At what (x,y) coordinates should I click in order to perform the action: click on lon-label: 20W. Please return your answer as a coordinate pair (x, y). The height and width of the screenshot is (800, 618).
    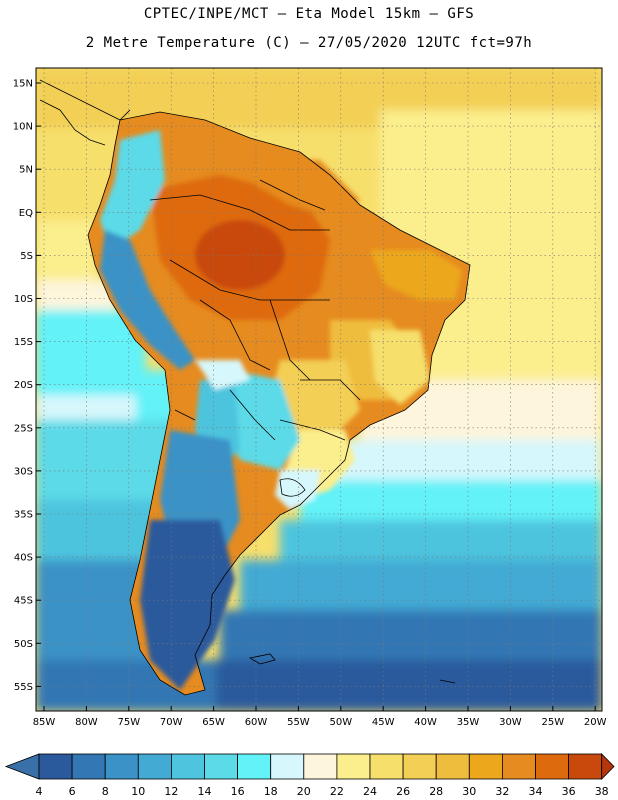
    Looking at the image, I should click on (595, 722).